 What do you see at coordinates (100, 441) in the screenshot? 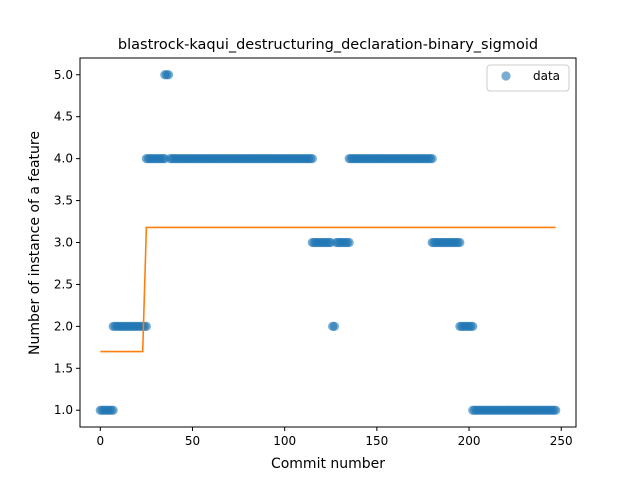
I see `x-tick-label: 0` at bounding box center [100, 441].